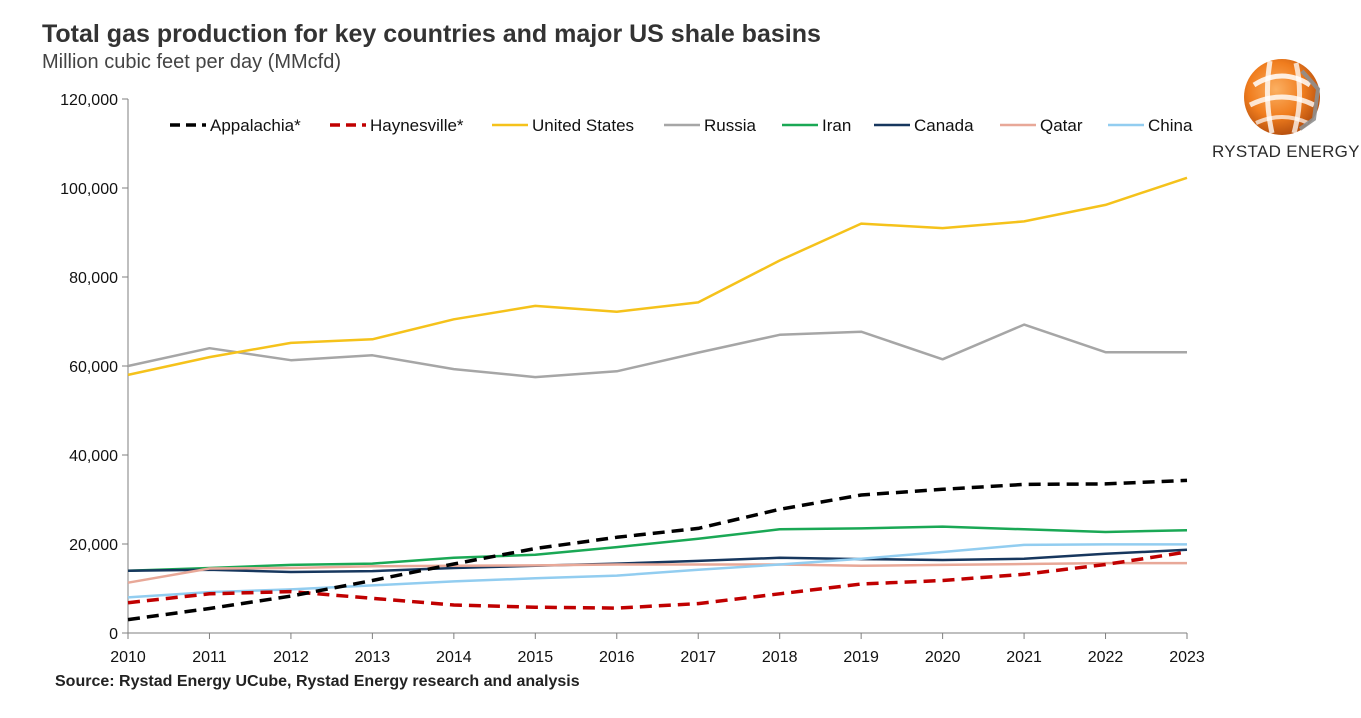  I want to click on legend-label-qatar: Qatar, so click(1061, 125).